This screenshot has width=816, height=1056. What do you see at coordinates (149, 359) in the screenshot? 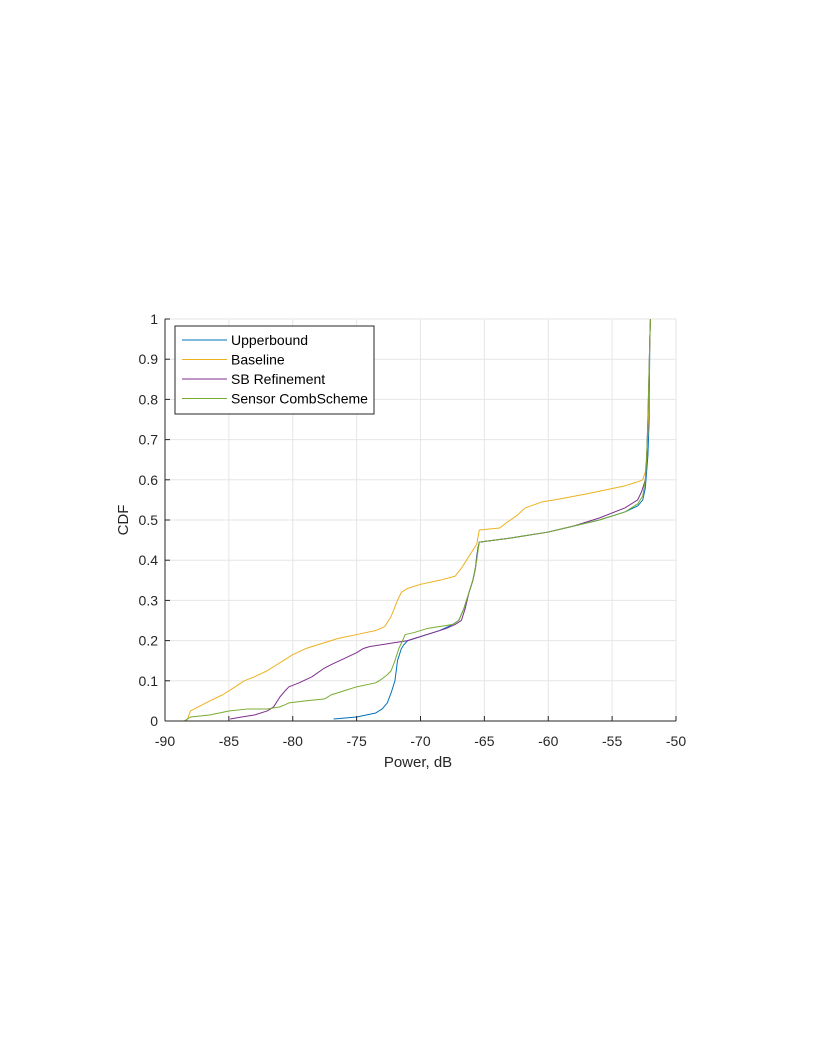
I see `y-tick-label-9: 0.9` at bounding box center [149, 359].